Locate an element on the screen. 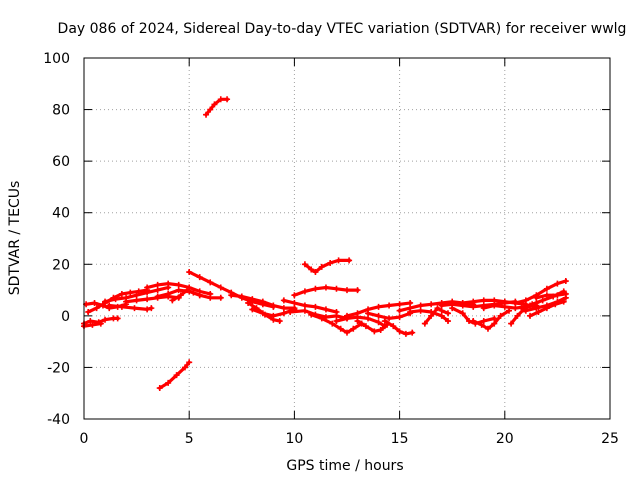  series-arc-17-points is located at coordinates (310, 306).